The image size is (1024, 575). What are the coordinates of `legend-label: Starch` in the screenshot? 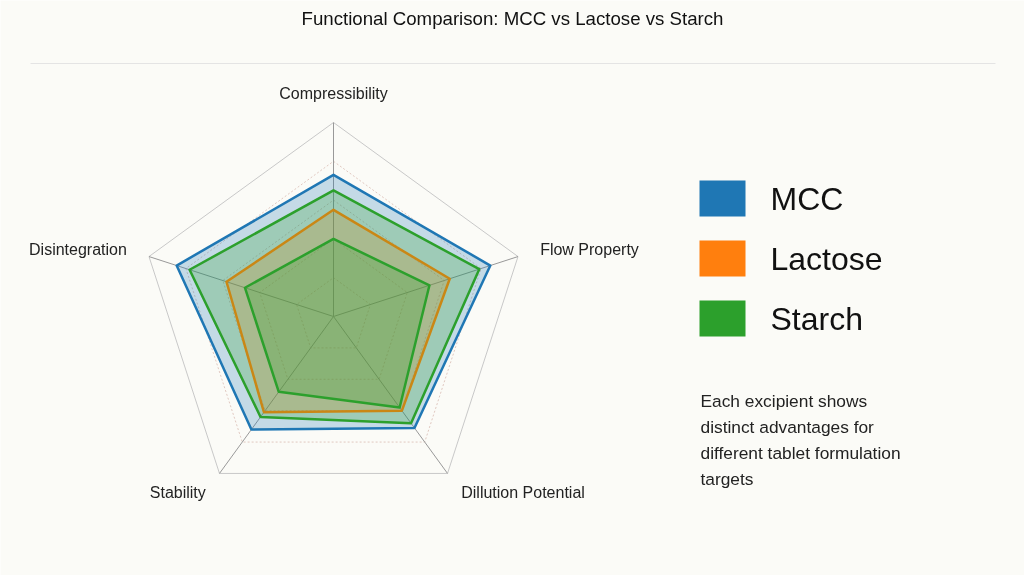 It's located at (816, 318).